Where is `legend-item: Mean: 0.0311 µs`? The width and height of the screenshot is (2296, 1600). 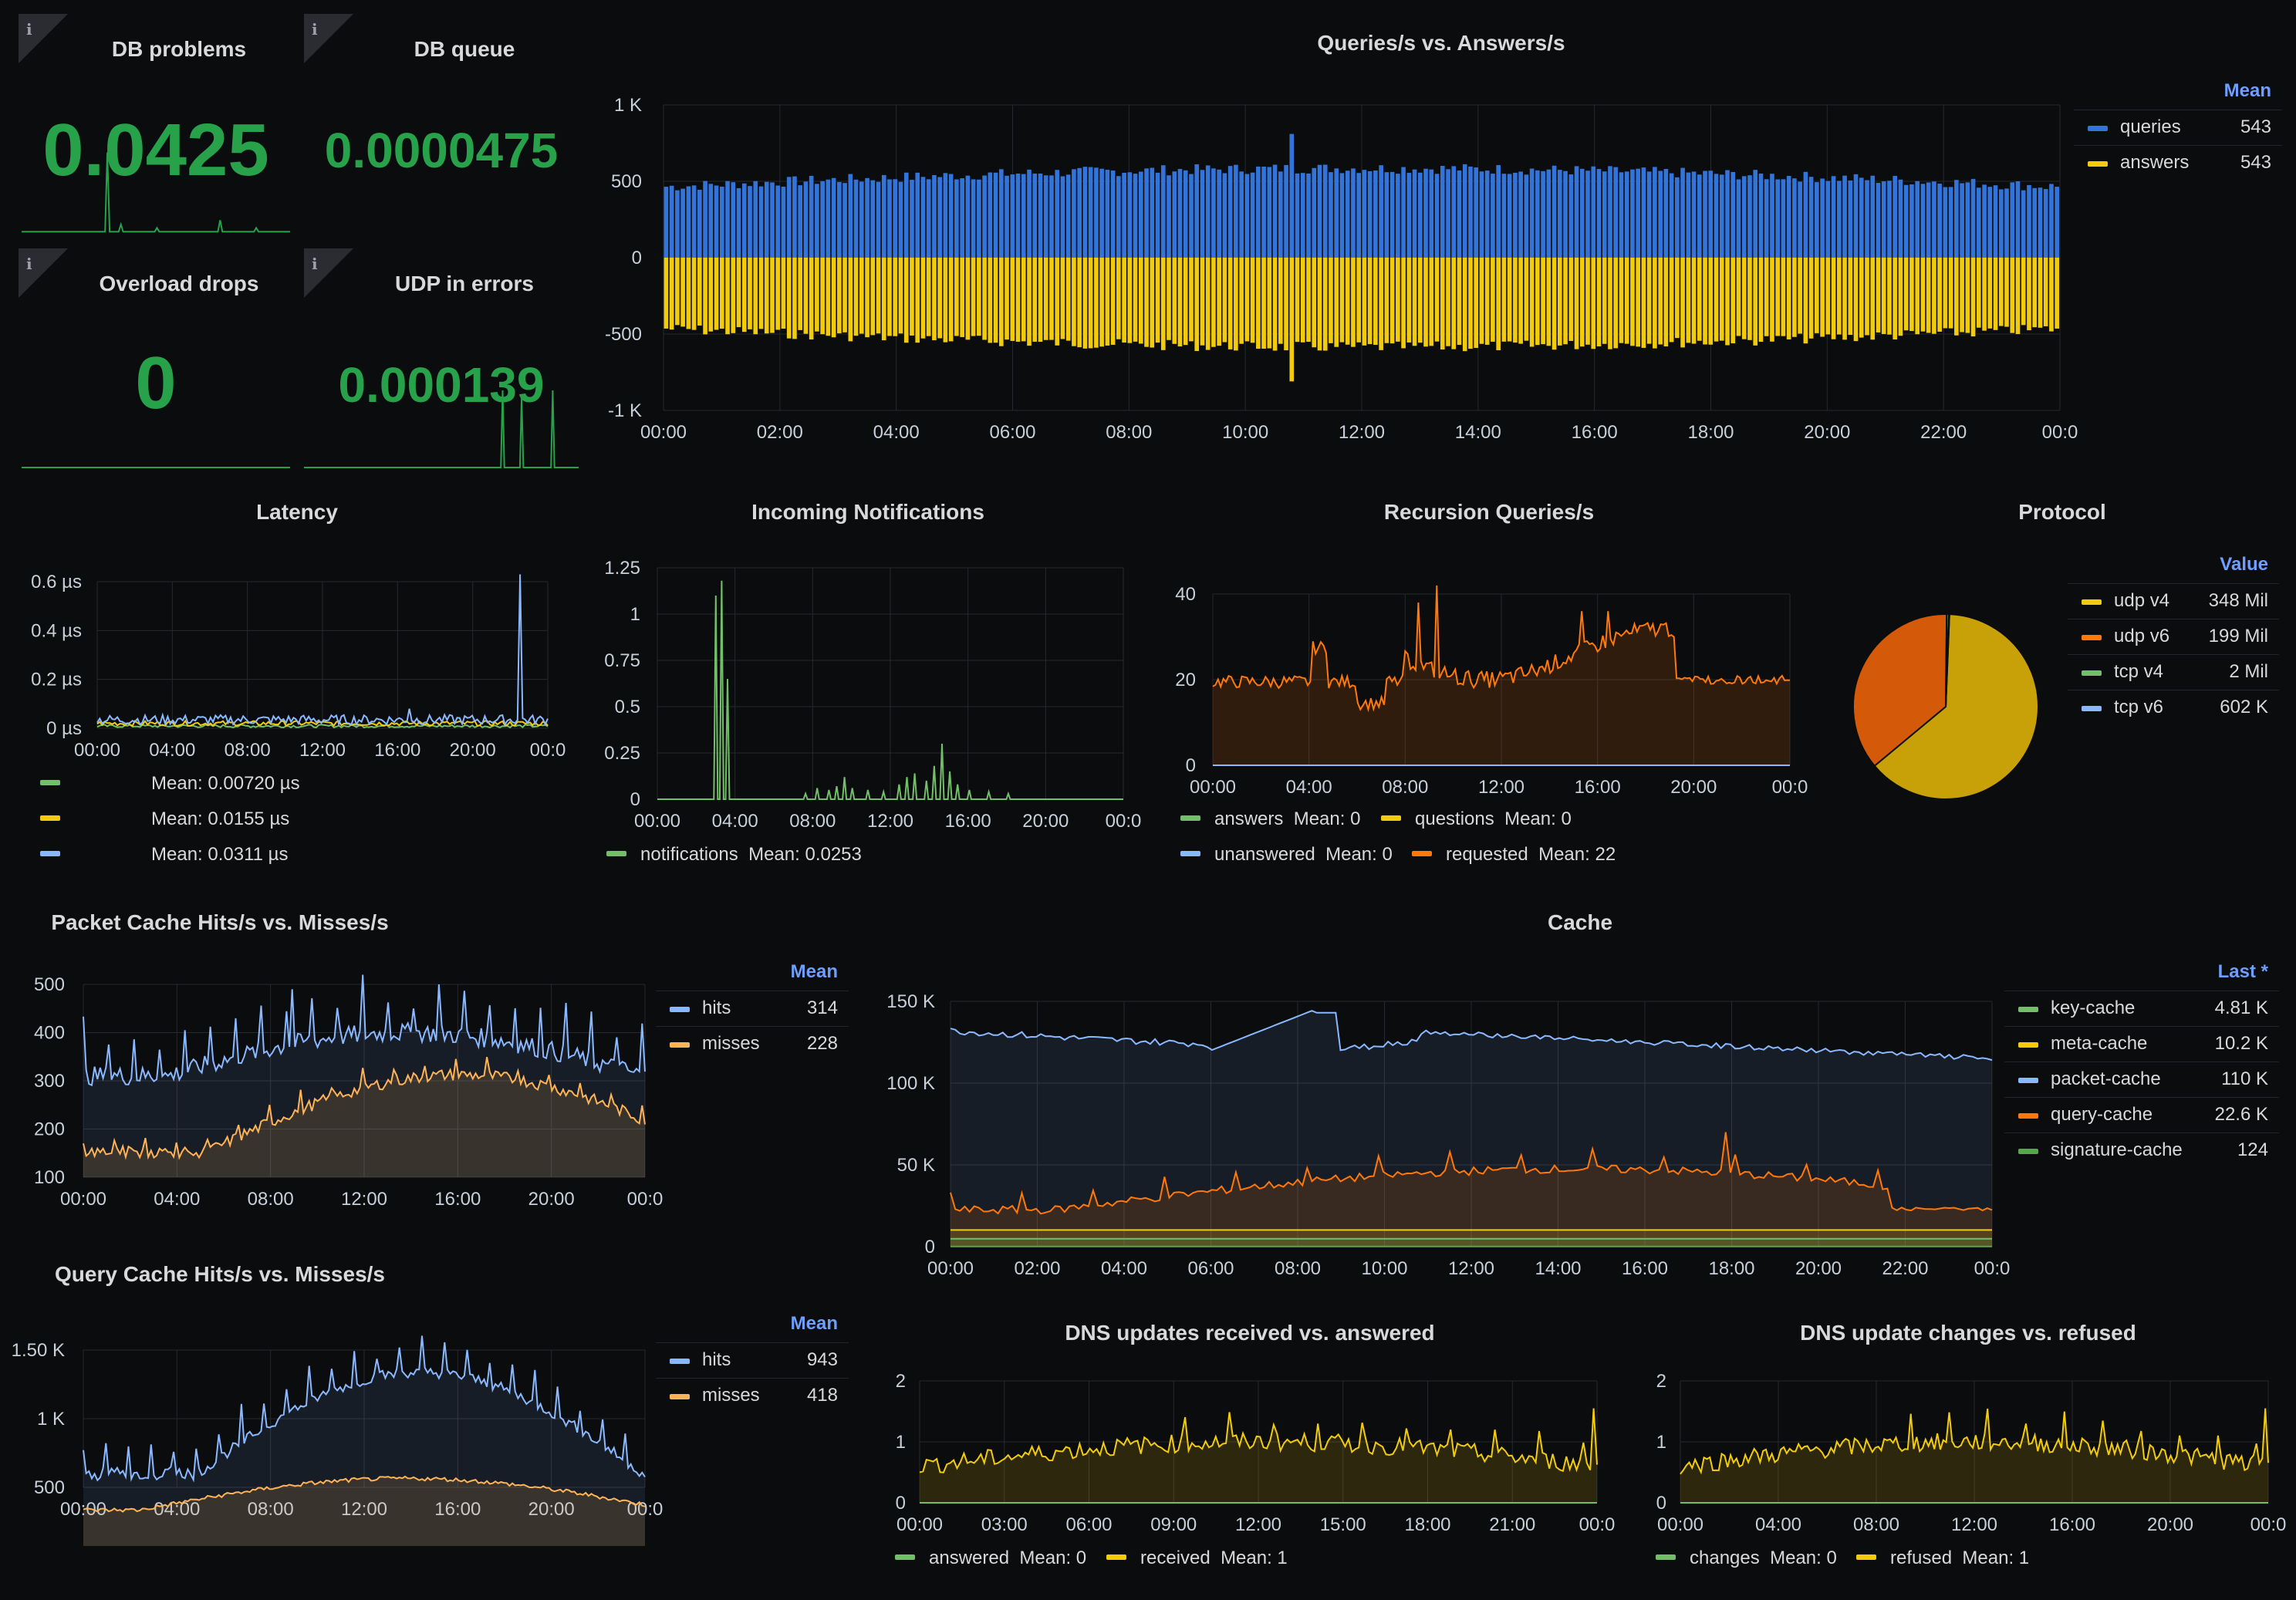
legend-item: Mean: 0.0311 µs is located at coordinates (164, 855).